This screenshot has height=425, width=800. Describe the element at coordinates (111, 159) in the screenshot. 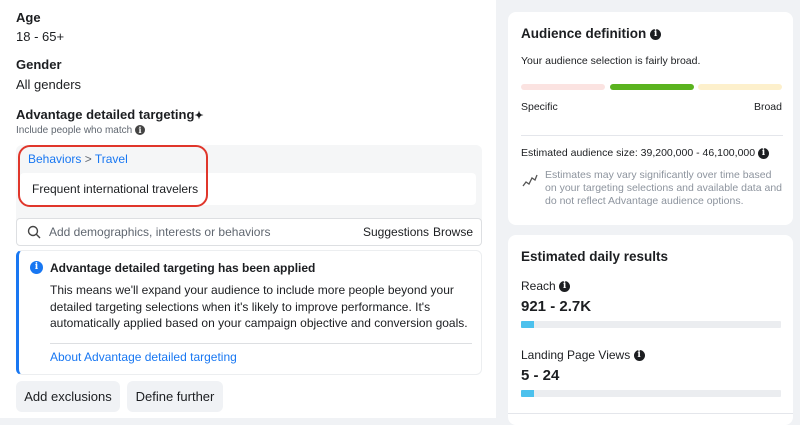

I see `breadcrumb-travel: Travel` at that location.